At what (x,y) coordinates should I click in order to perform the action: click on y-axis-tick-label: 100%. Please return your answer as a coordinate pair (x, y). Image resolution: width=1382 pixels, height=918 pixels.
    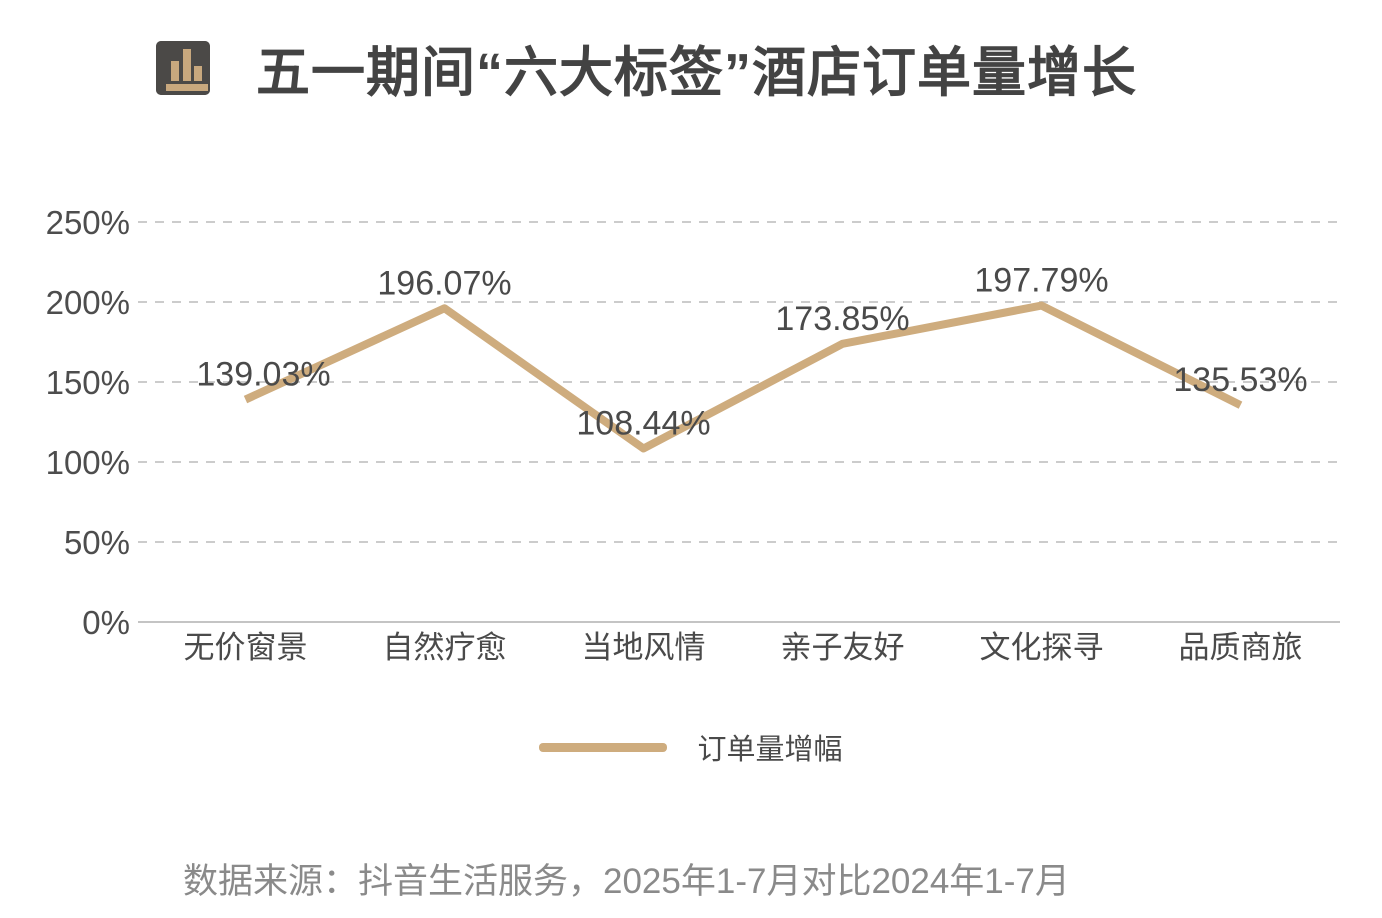
    Looking at the image, I should click on (88, 462).